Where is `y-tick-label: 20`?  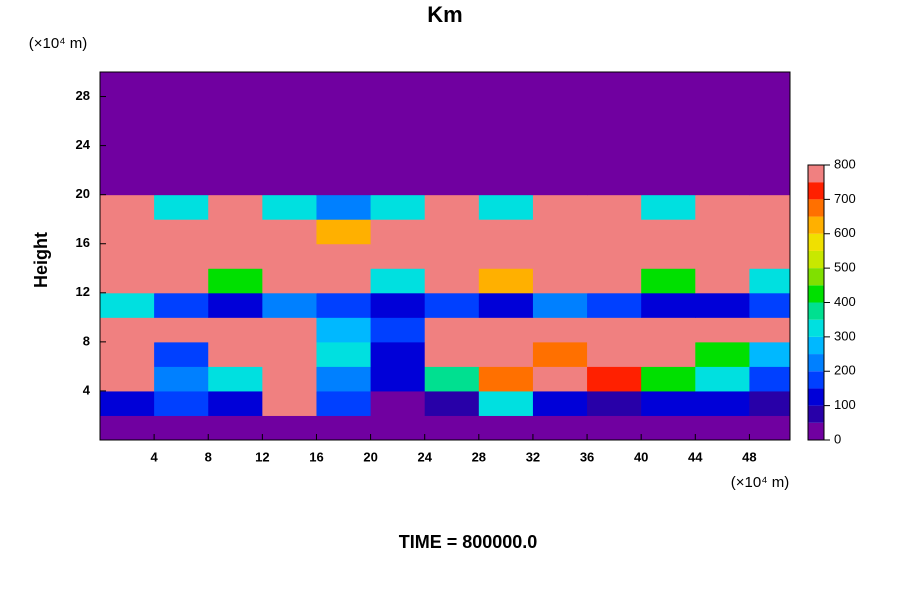
y-tick-label: 20 is located at coordinates (83, 193).